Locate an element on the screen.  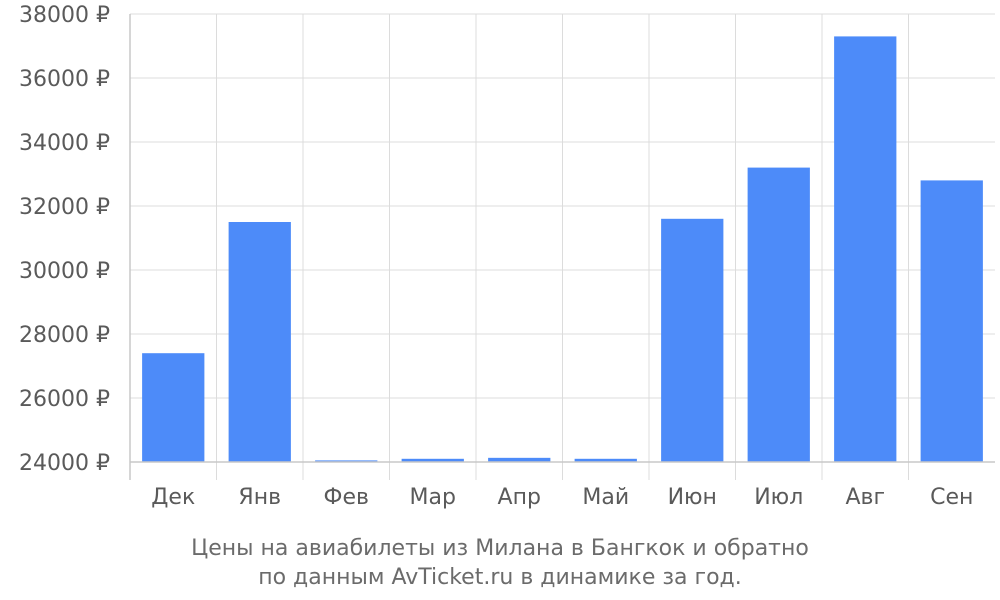
bar-Янв is located at coordinates (259, 342).